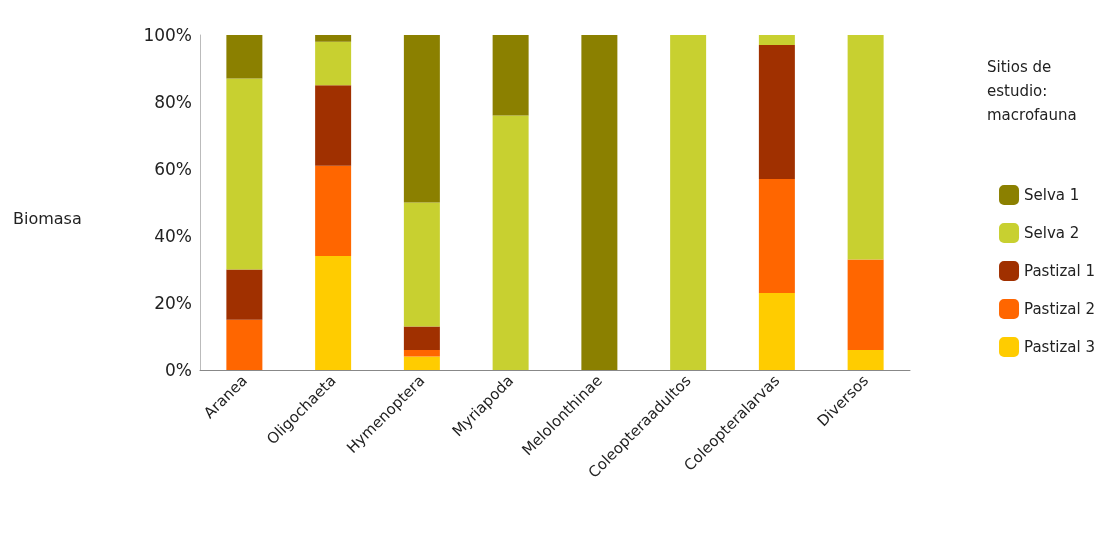 The height and width of the screenshot is (560, 1110). What do you see at coordinates (173, 169) in the screenshot?
I see `y-tick-label: 60%` at bounding box center [173, 169].